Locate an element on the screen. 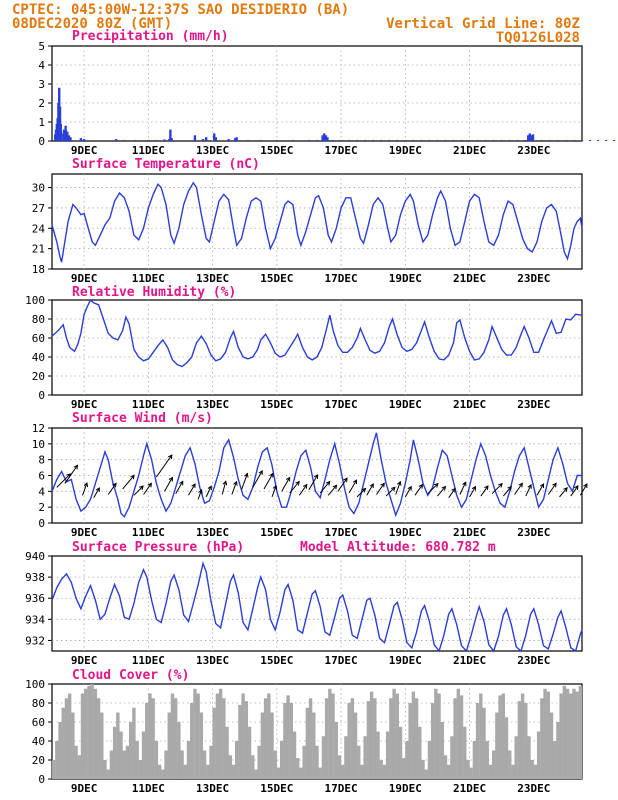 This screenshot has height=800, width=618. humidity-x-tick-label: 19DEC is located at coordinates (405, 404).